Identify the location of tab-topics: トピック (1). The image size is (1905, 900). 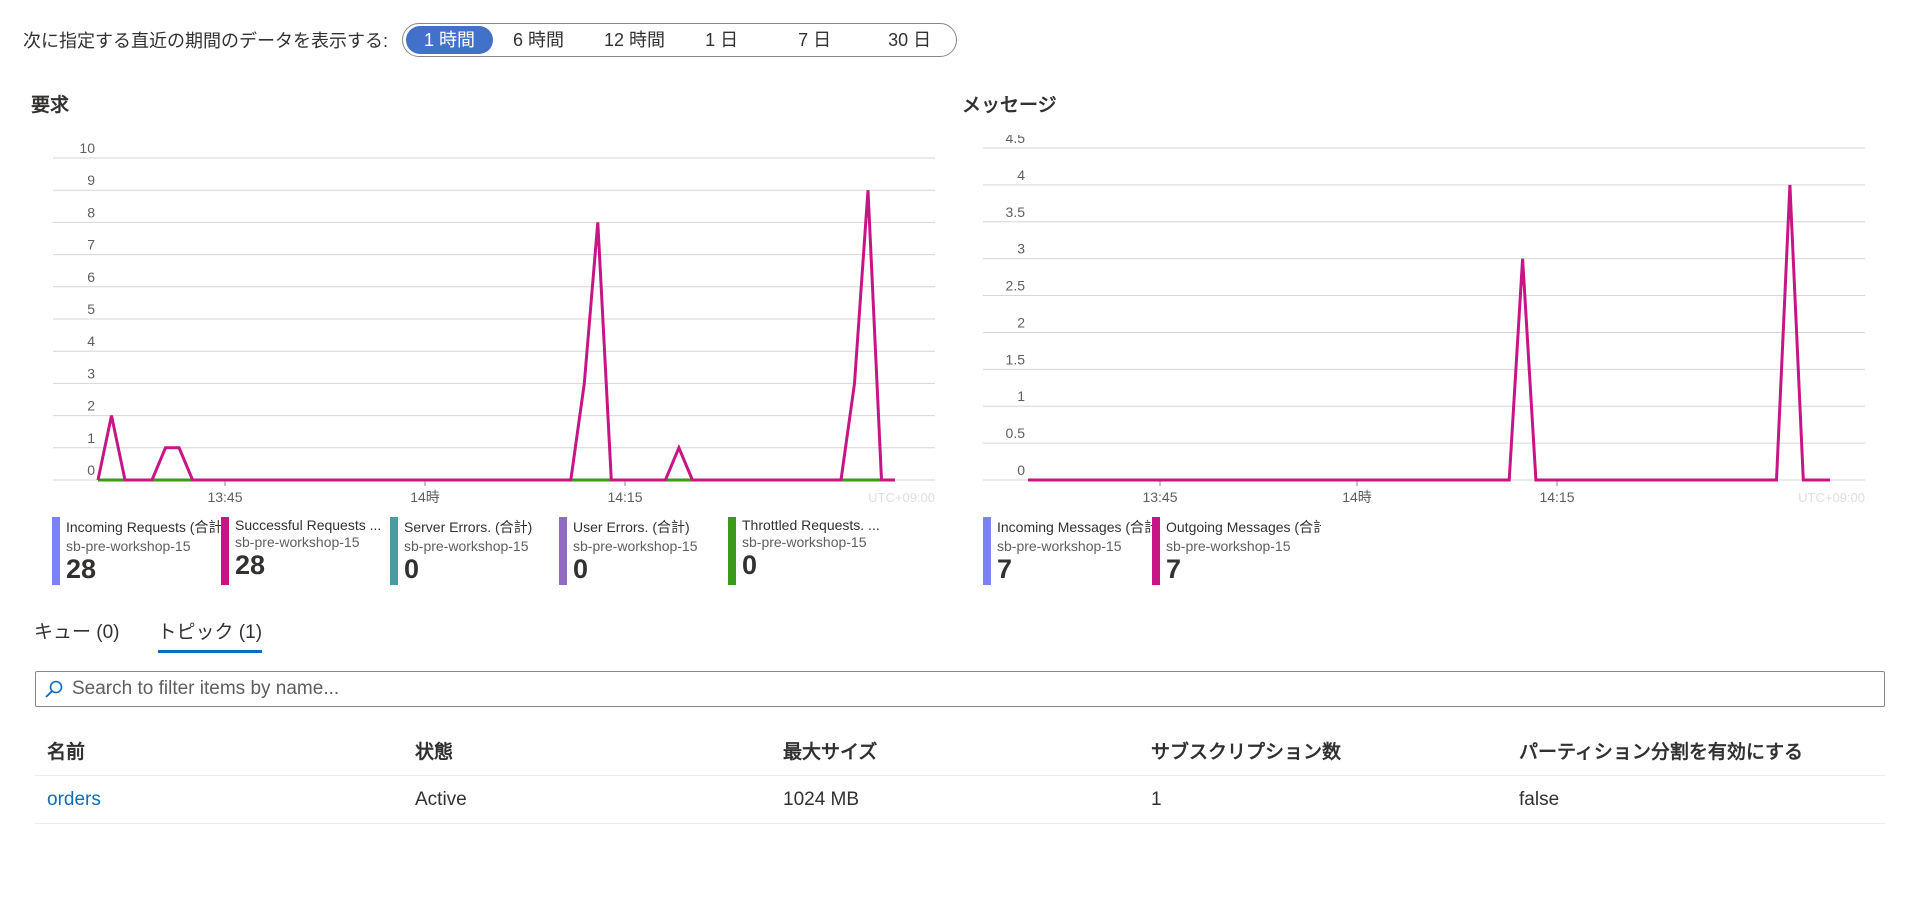
(209, 634).